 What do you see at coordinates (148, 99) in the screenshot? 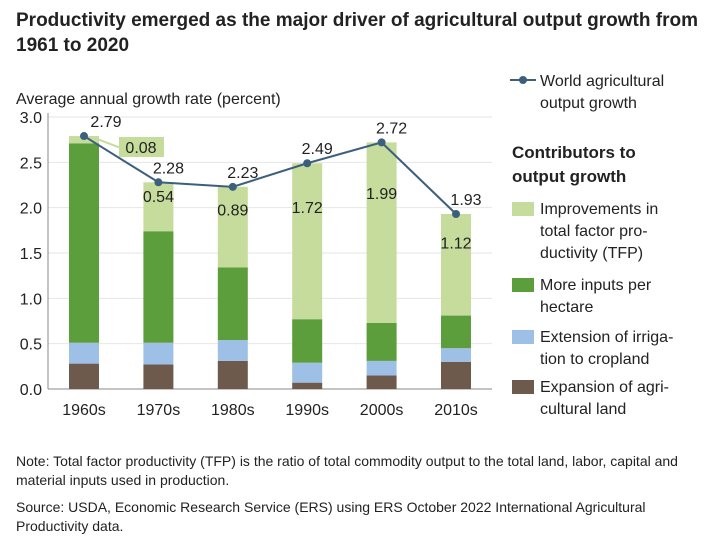
I see `y-axis-label: Average annual growth rate (percent)` at bounding box center [148, 99].